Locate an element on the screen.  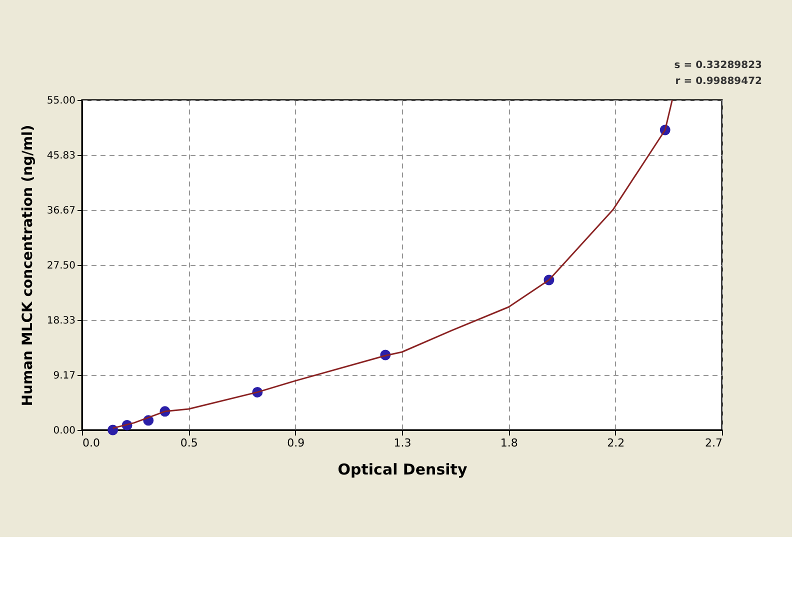
y-tick-label: 0.00 is located at coordinates (64, 431).